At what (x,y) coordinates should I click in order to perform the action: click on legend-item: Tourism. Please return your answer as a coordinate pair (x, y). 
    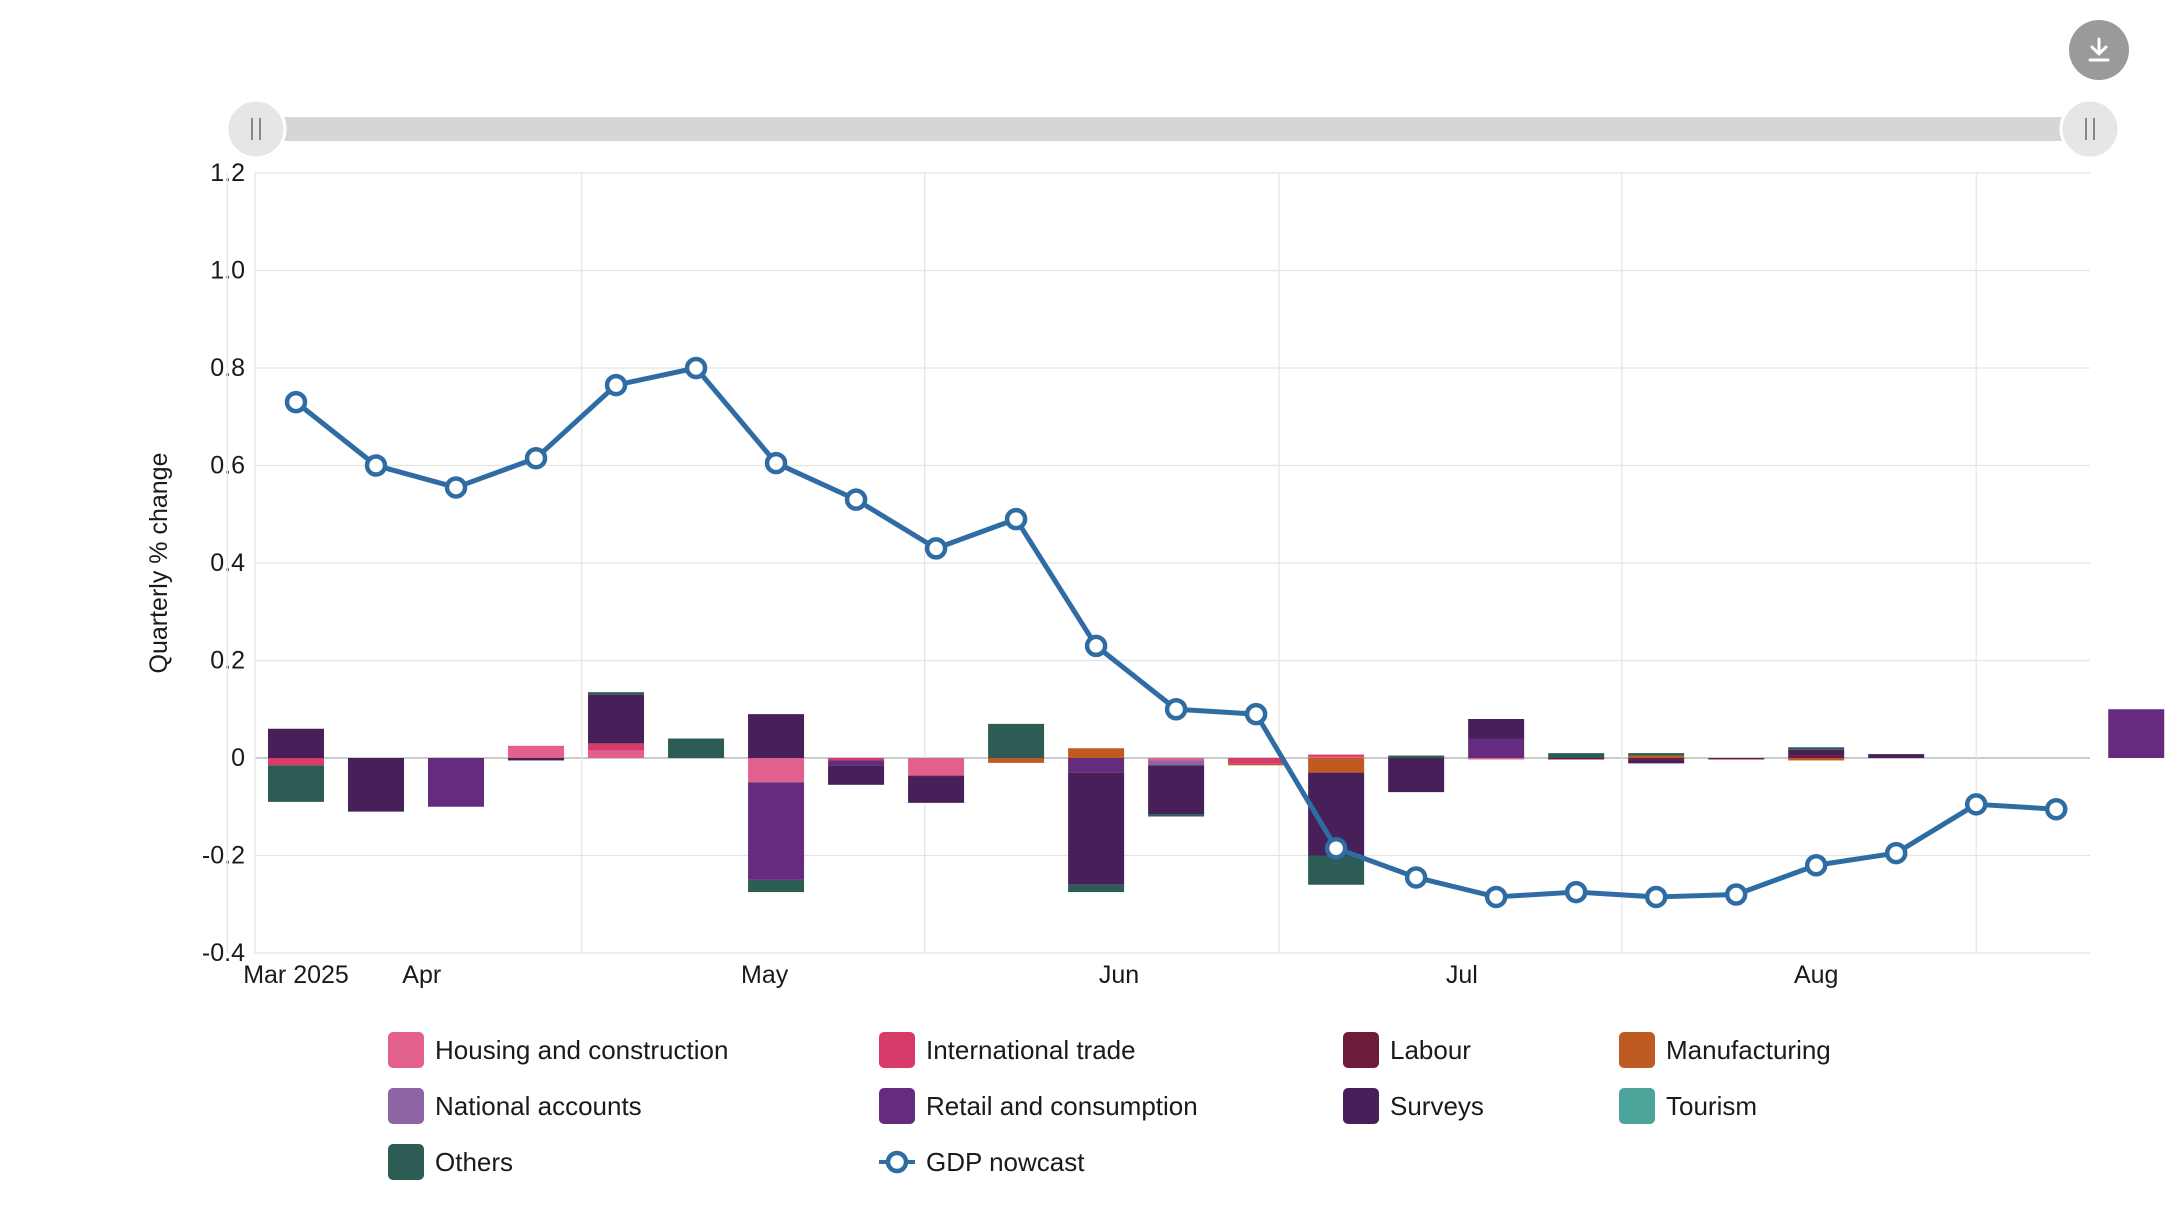
    Looking at the image, I should click on (1688, 1106).